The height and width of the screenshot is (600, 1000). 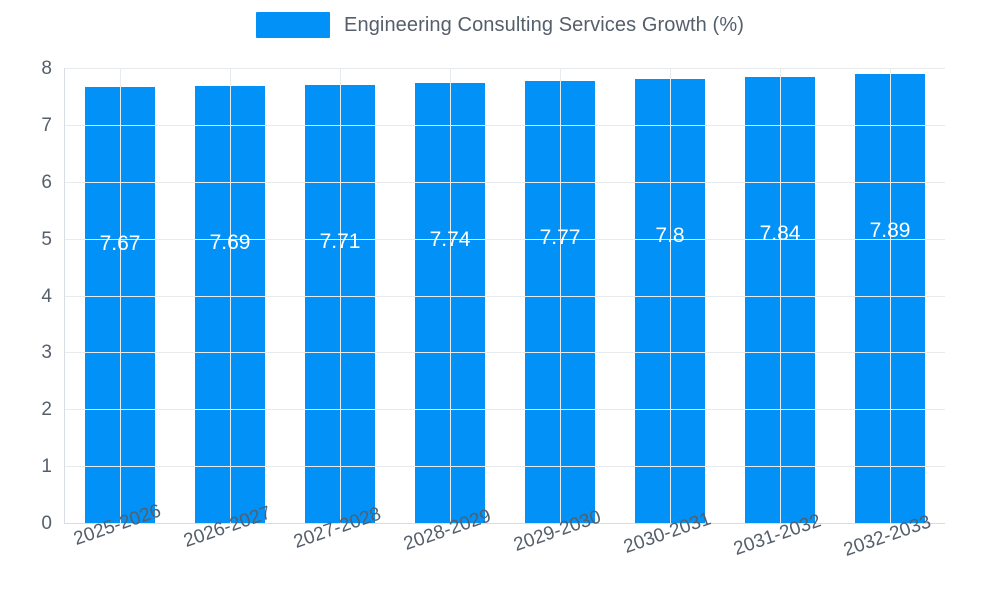 I want to click on y-axis-tick-label: 2, so click(x=46, y=410).